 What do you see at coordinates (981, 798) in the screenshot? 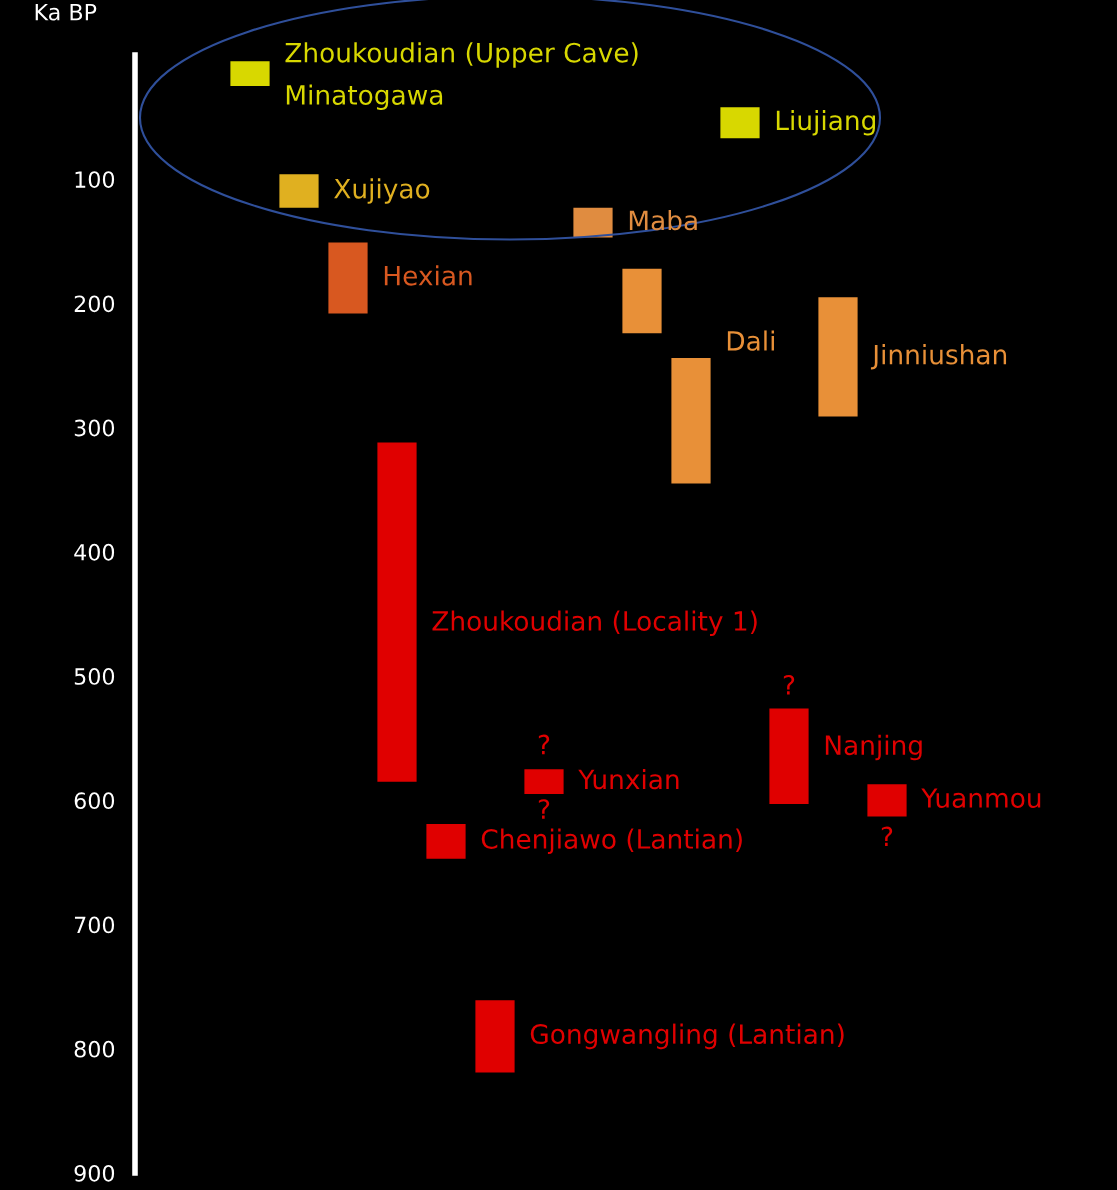
I see `text: Yuanmou` at bounding box center [981, 798].